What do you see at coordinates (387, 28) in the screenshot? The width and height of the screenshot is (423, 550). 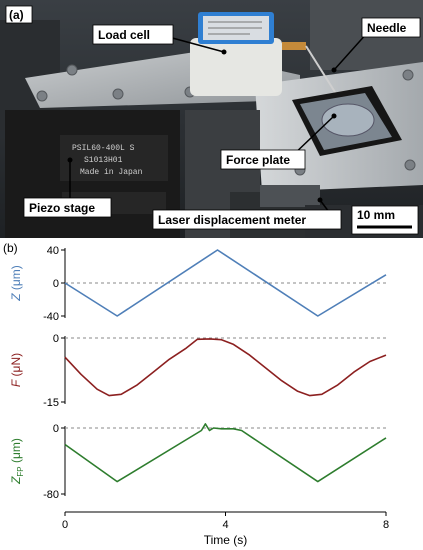 I see `label-needle: Needle` at bounding box center [387, 28].